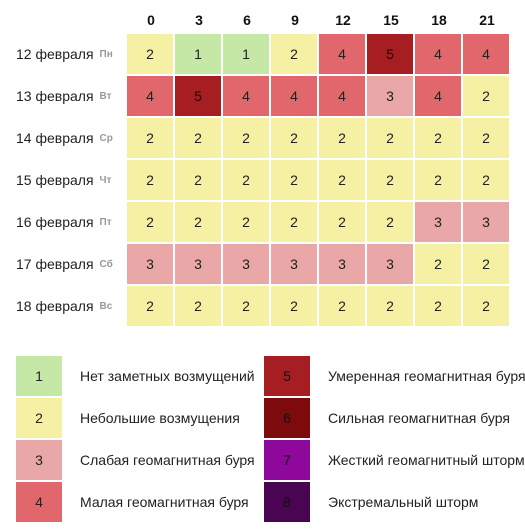 This screenshot has height=532, width=525. I want to click on day-label: 13 февраля Вт, so click(71, 96).